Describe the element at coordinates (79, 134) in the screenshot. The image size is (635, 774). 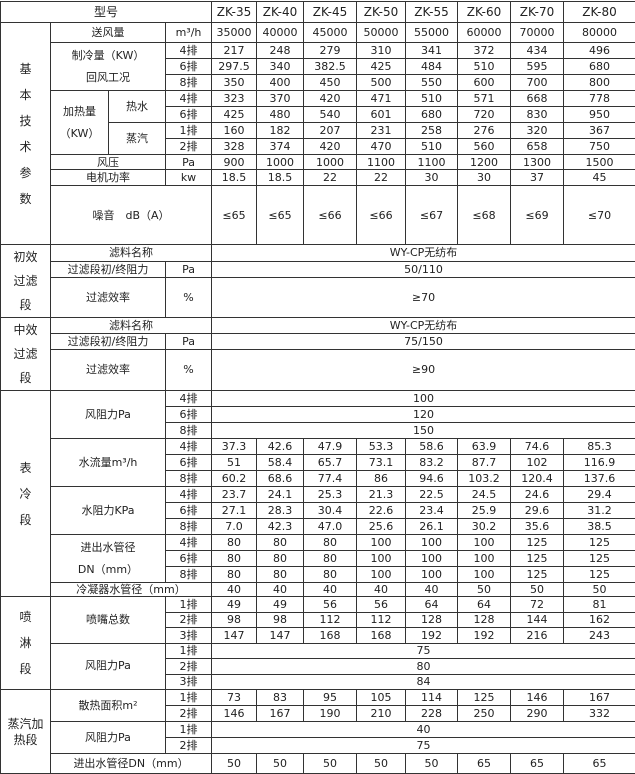
I see `row-group-label-line: （KW）` at that location.